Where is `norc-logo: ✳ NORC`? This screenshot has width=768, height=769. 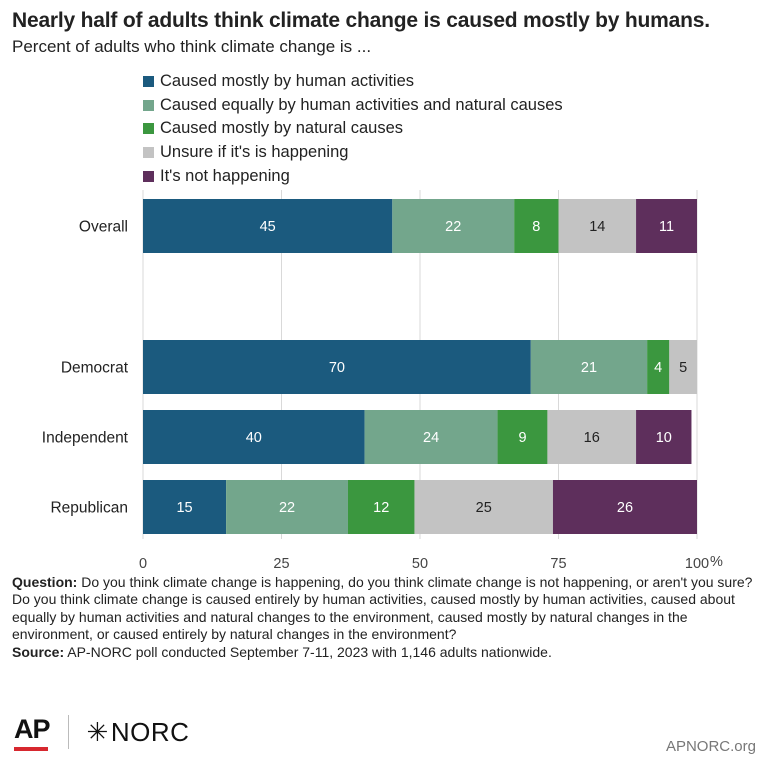 norc-logo: ✳ NORC is located at coordinates (138, 732).